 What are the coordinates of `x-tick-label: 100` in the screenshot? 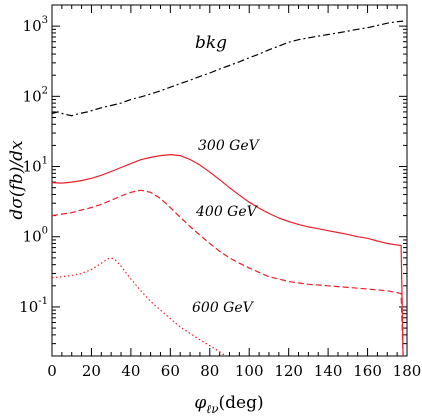 It's located at (249, 371).